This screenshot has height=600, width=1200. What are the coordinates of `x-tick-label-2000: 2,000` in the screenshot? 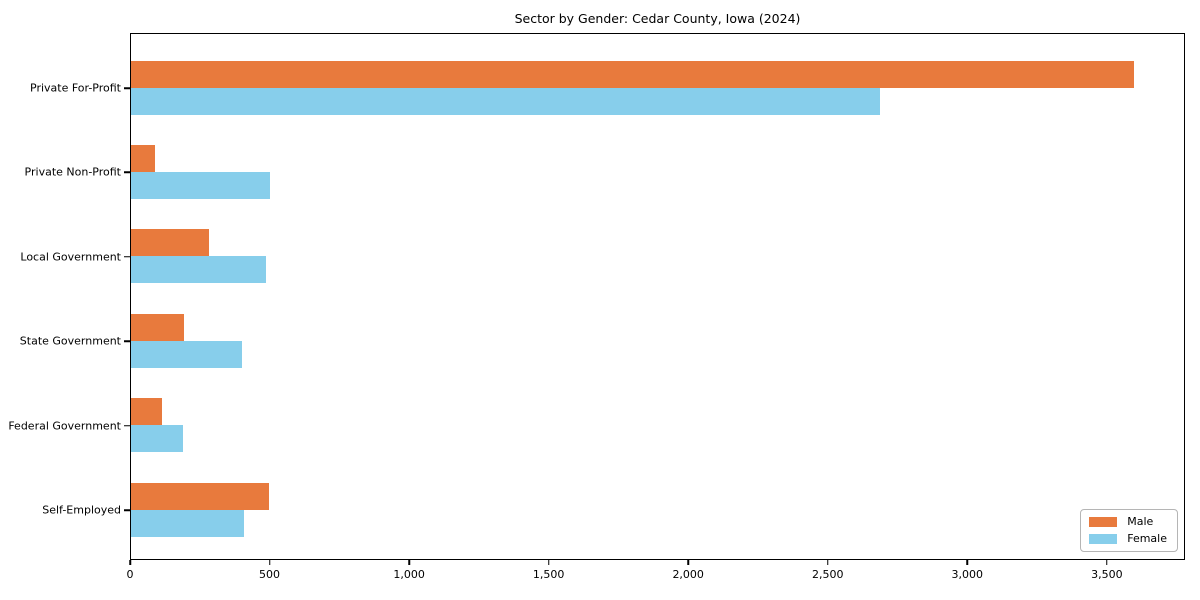 It's located at (688, 574).